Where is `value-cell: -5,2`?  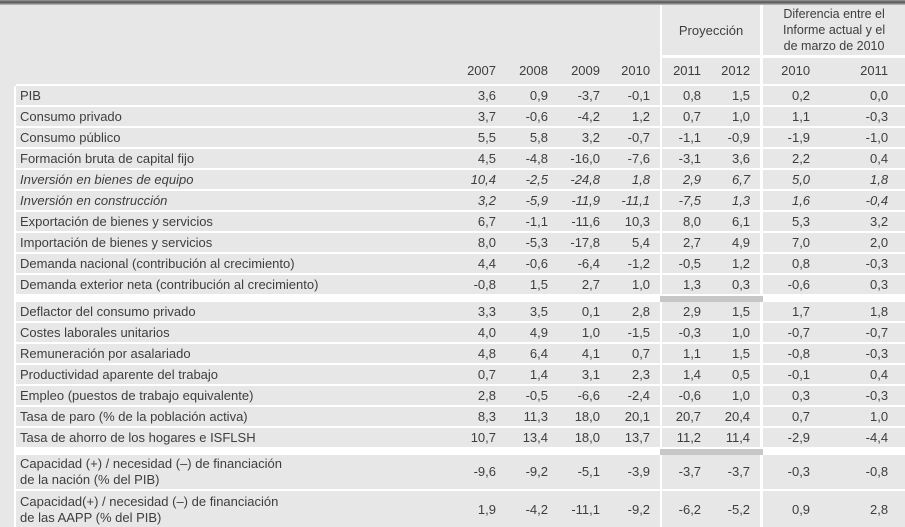 value-cell: -5,2 is located at coordinates (737, 509).